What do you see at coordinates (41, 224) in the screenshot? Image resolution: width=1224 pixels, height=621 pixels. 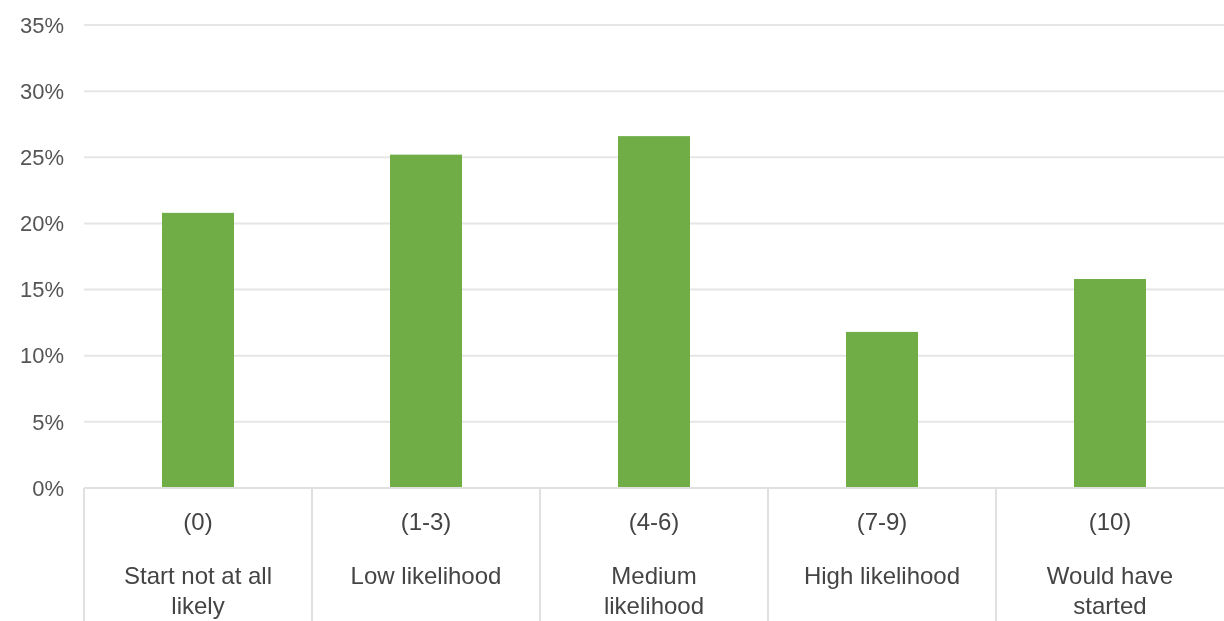 I see `y-tick-label: 20%` at bounding box center [41, 224].